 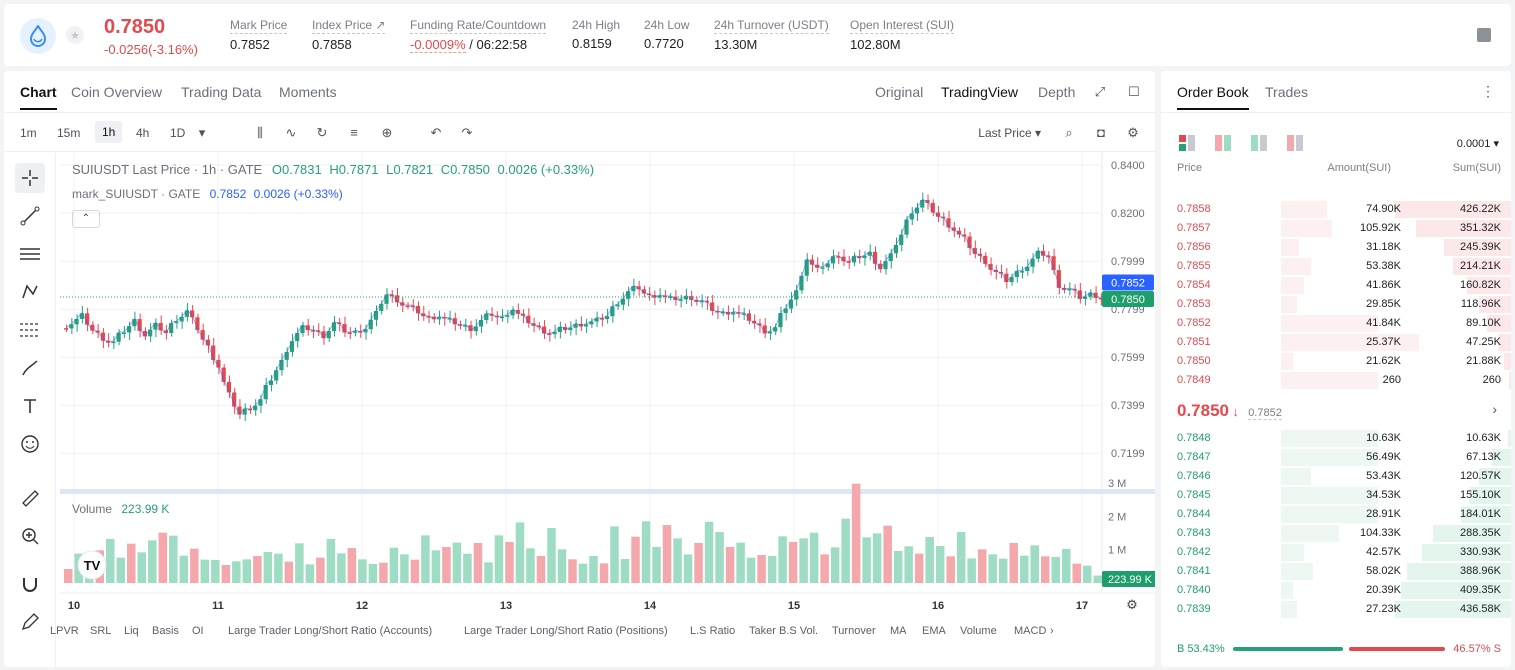 What do you see at coordinates (1336, 247) in the screenshot?
I see `ask-row: 0.7856 31.18K 245.39K` at bounding box center [1336, 247].